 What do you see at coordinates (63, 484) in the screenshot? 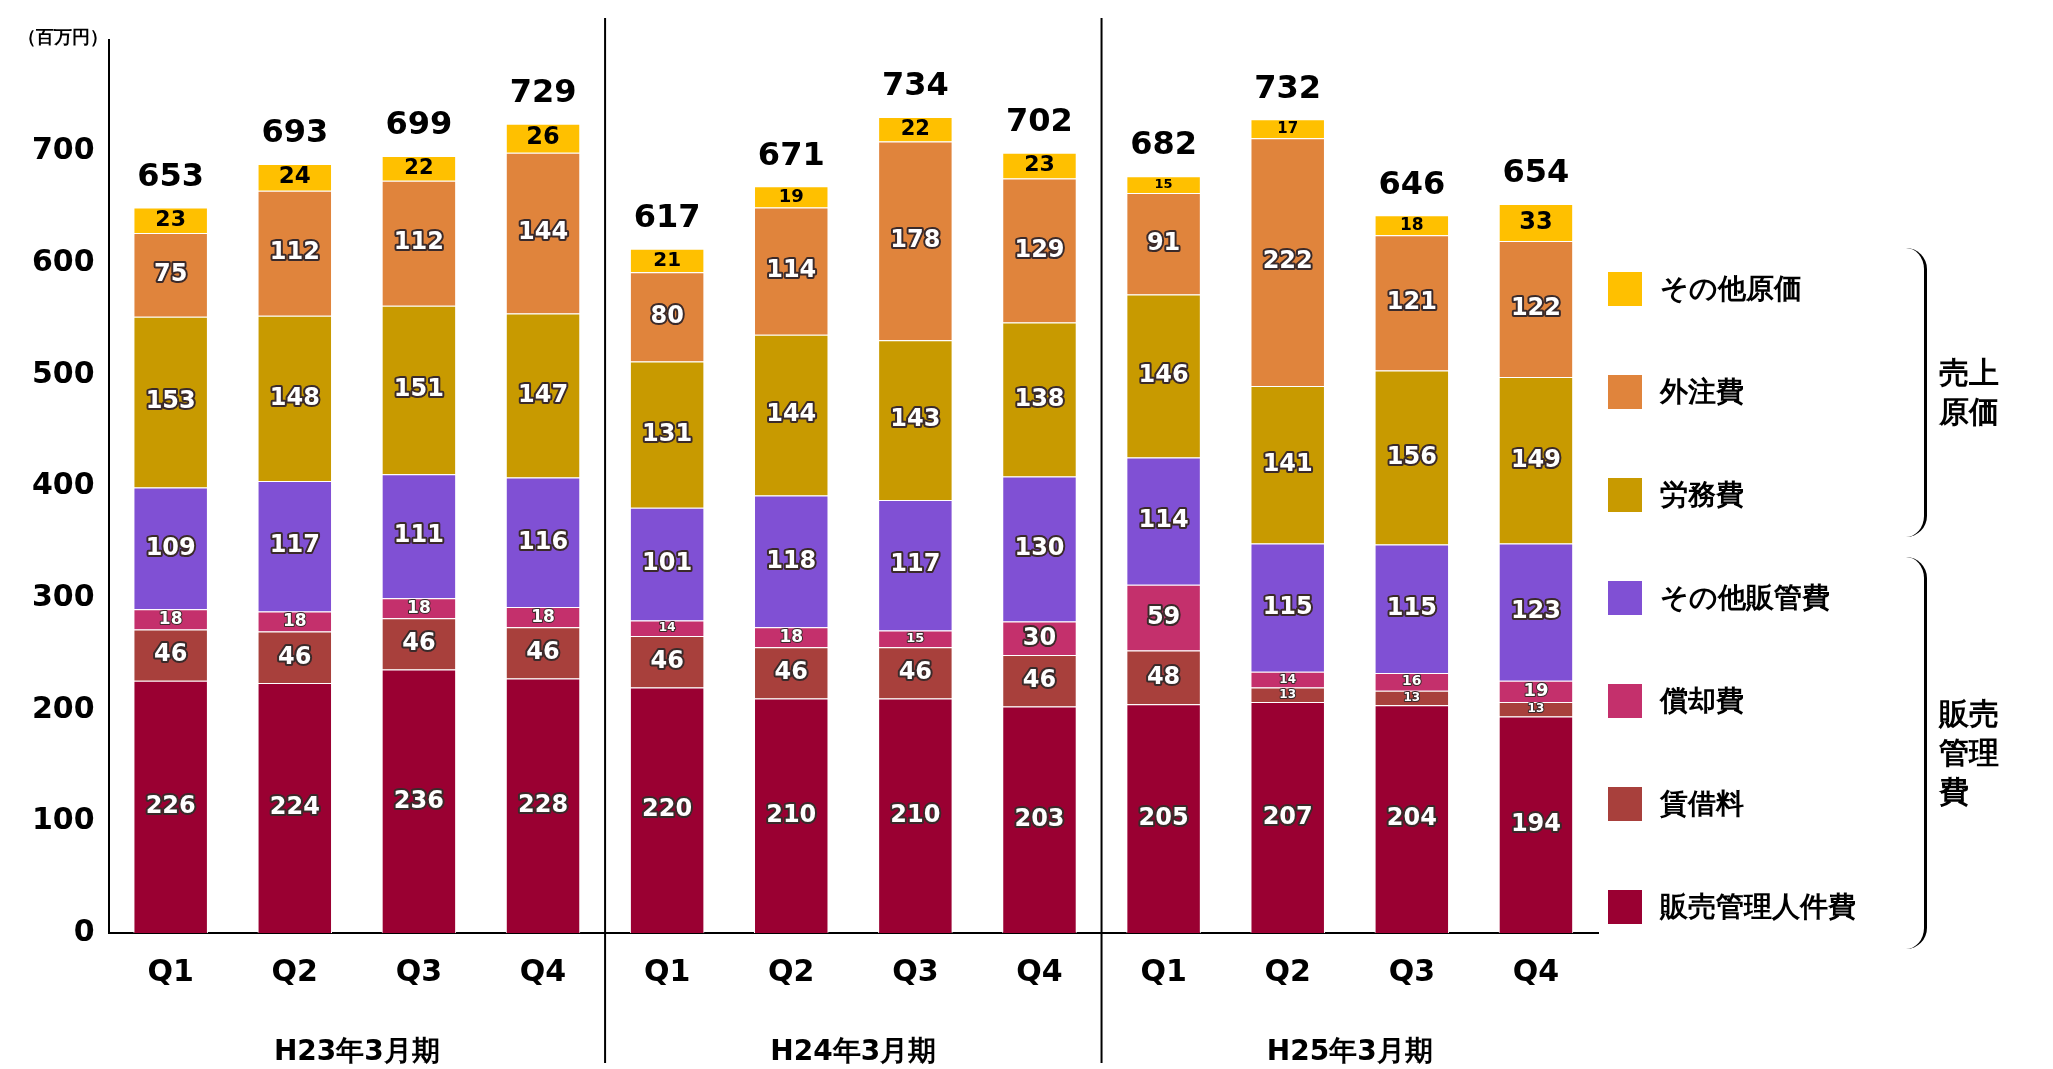
I see `y-tick-label: 400` at bounding box center [63, 484].